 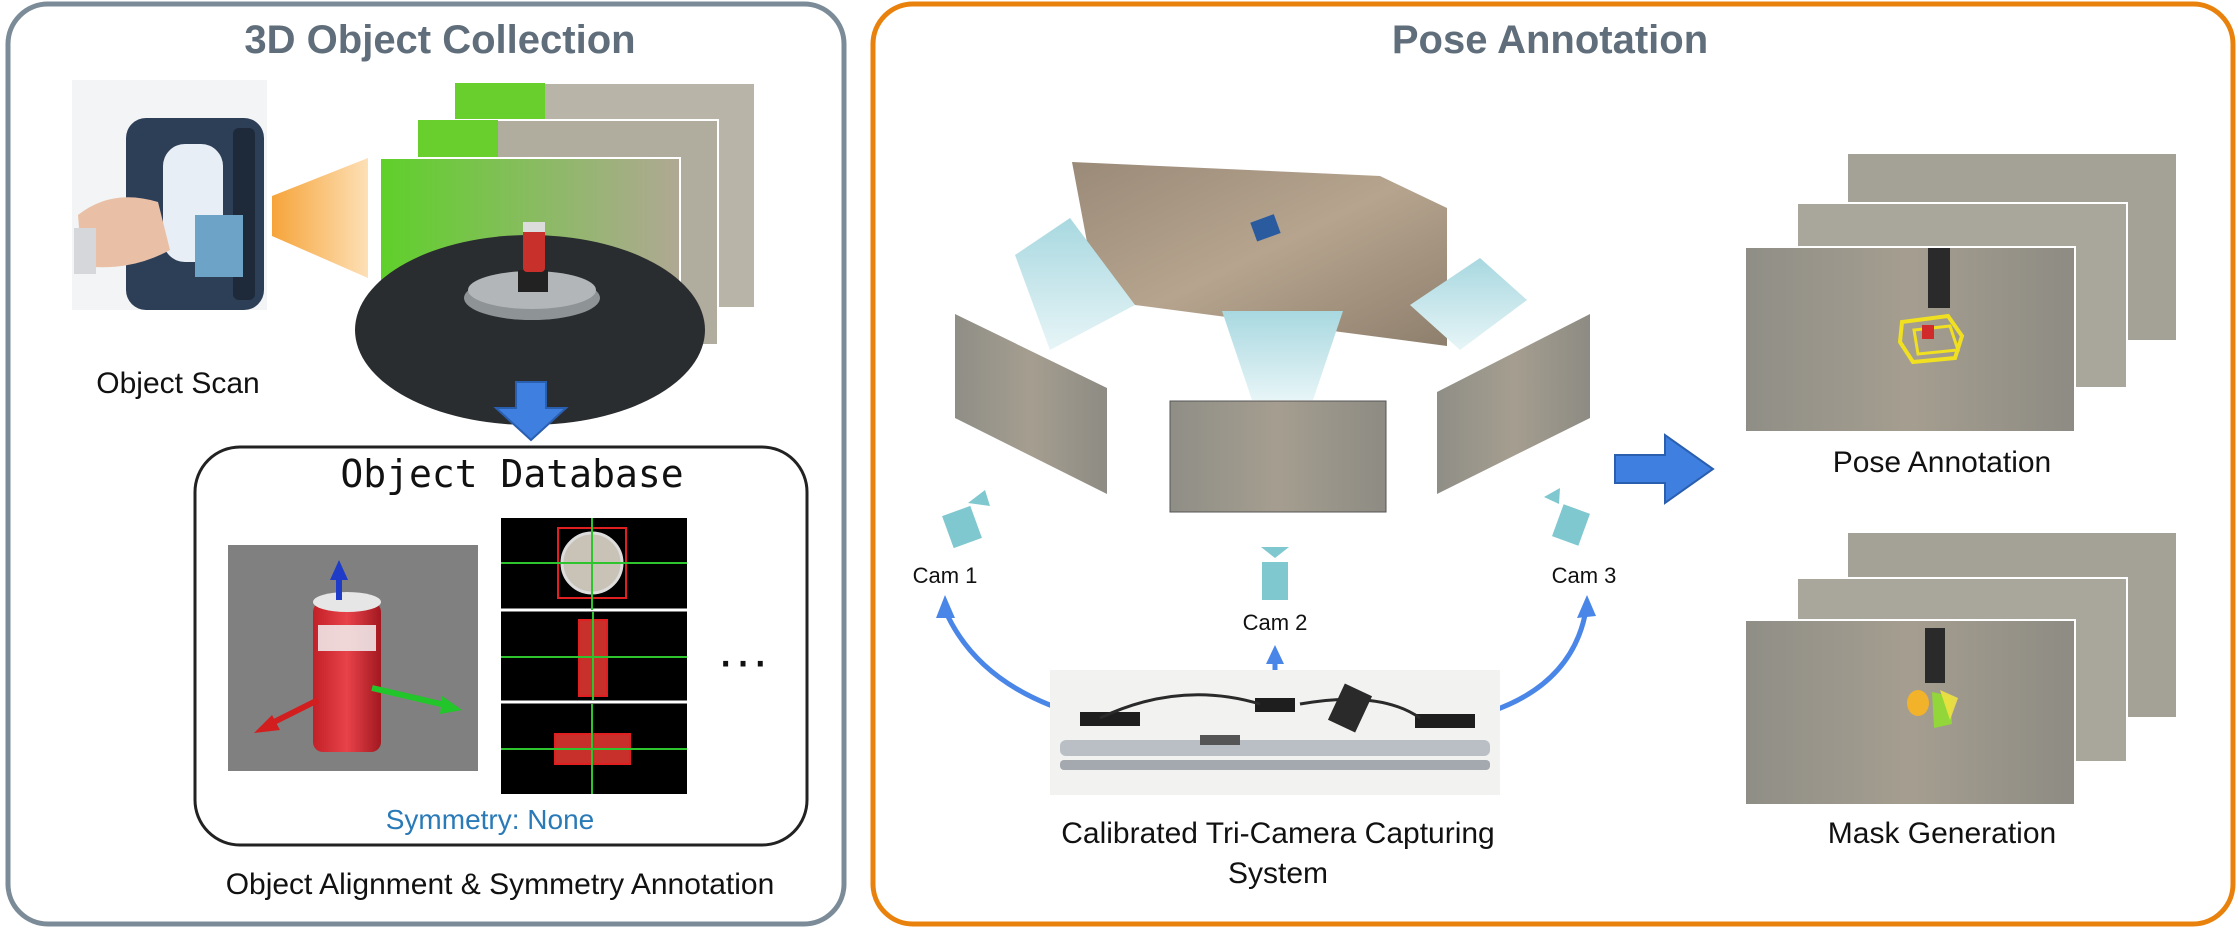 What do you see at coordinates (177, 383) in the screenshot?
I see `object-scan-label: Object Scan` at bounding box center [177, 383].